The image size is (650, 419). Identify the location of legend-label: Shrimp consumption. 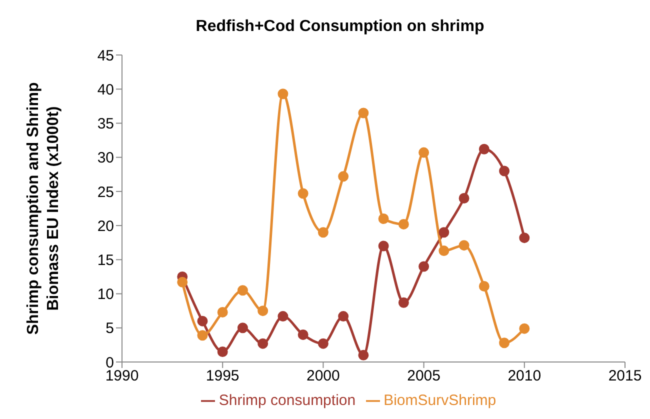
(287, 400).